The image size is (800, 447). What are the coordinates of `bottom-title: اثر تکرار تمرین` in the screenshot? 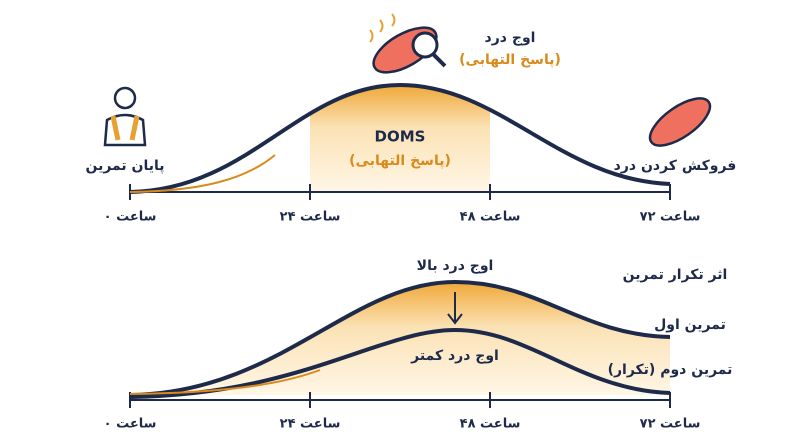 It's located at (675, 275).